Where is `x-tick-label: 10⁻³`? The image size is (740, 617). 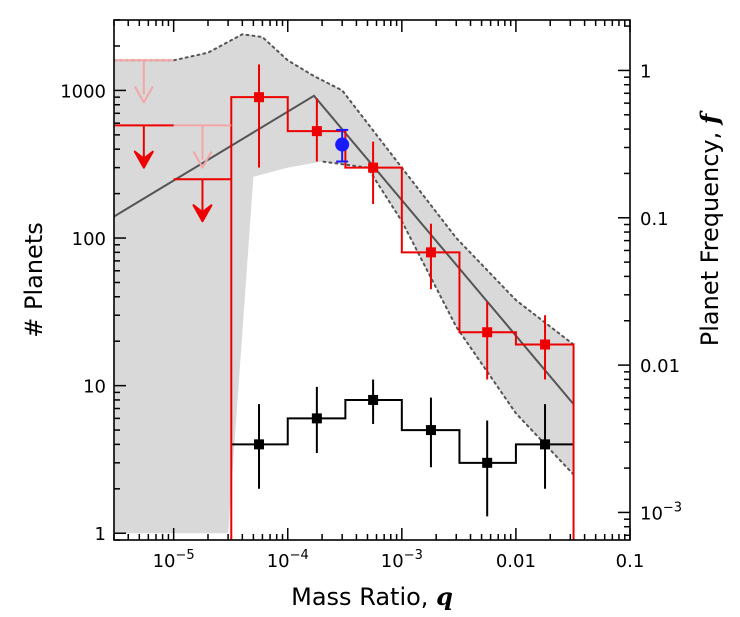 x-tick-label: 10⁻³ is located at coordinates (402, 560).